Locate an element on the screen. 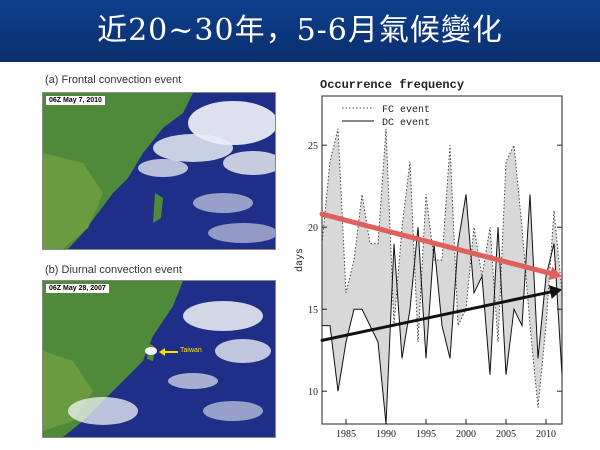 The height and width of the screenshot is (450, 600). x-tick-label: 2010 is located at coordinates (546, 434).